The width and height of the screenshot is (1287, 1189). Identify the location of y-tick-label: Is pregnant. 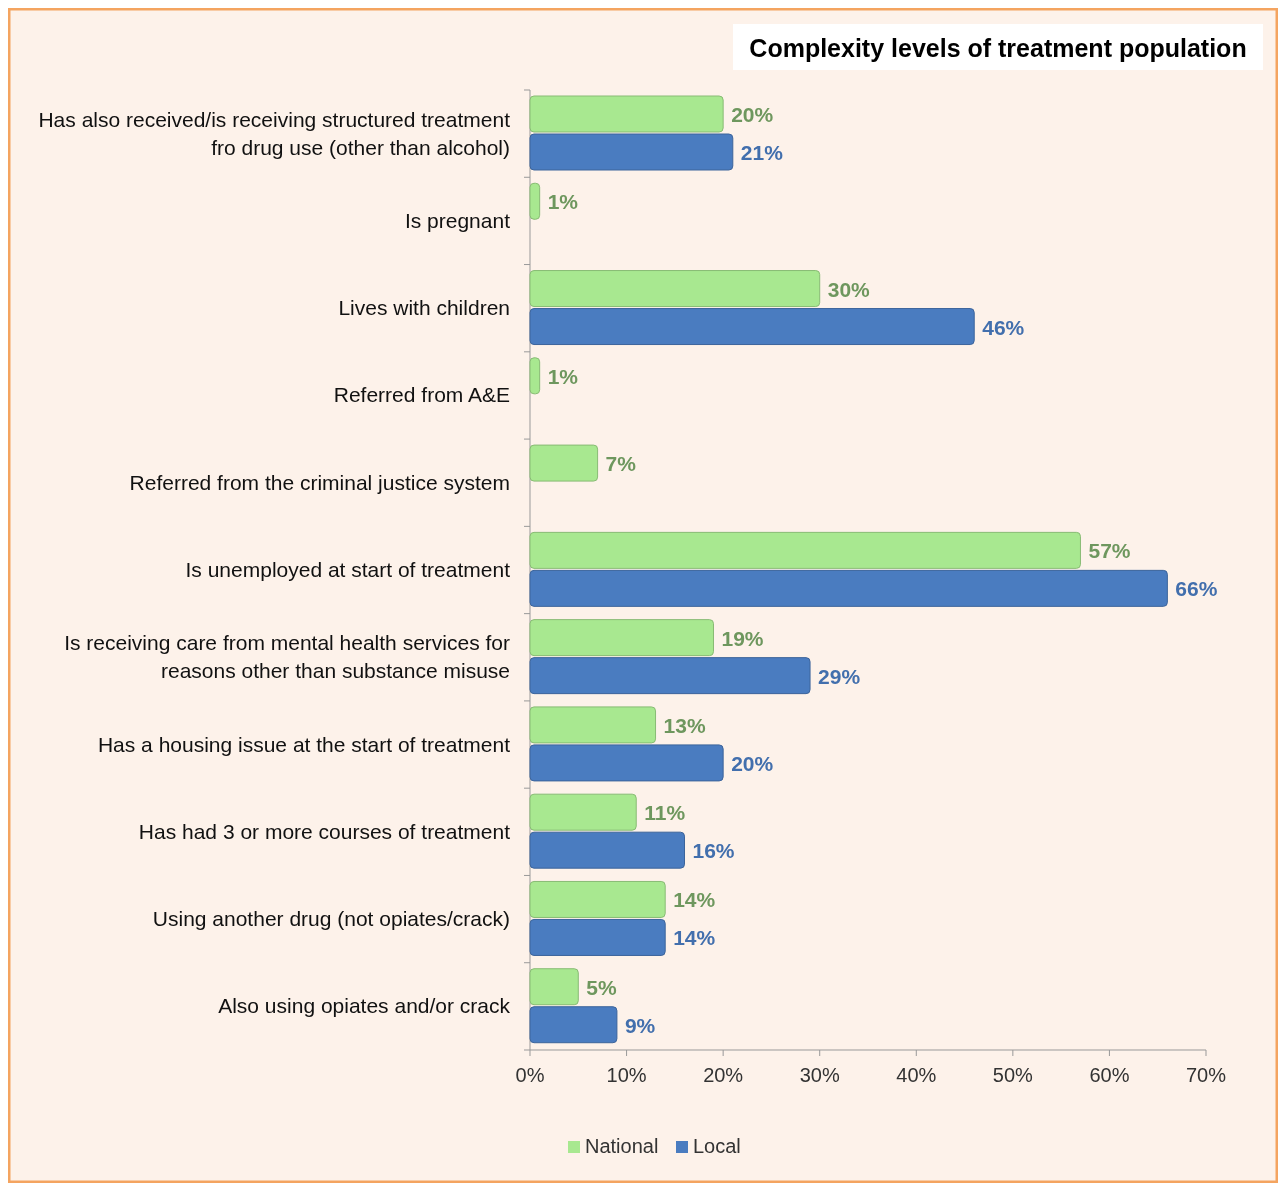
(457, 220).